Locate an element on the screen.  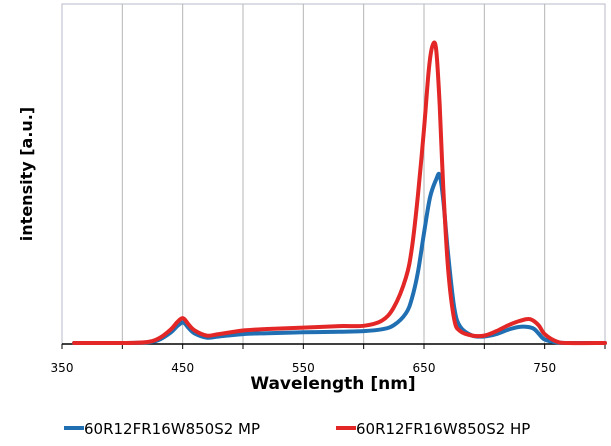
x-tick-label: 750 is located at coordinates (544, 368).